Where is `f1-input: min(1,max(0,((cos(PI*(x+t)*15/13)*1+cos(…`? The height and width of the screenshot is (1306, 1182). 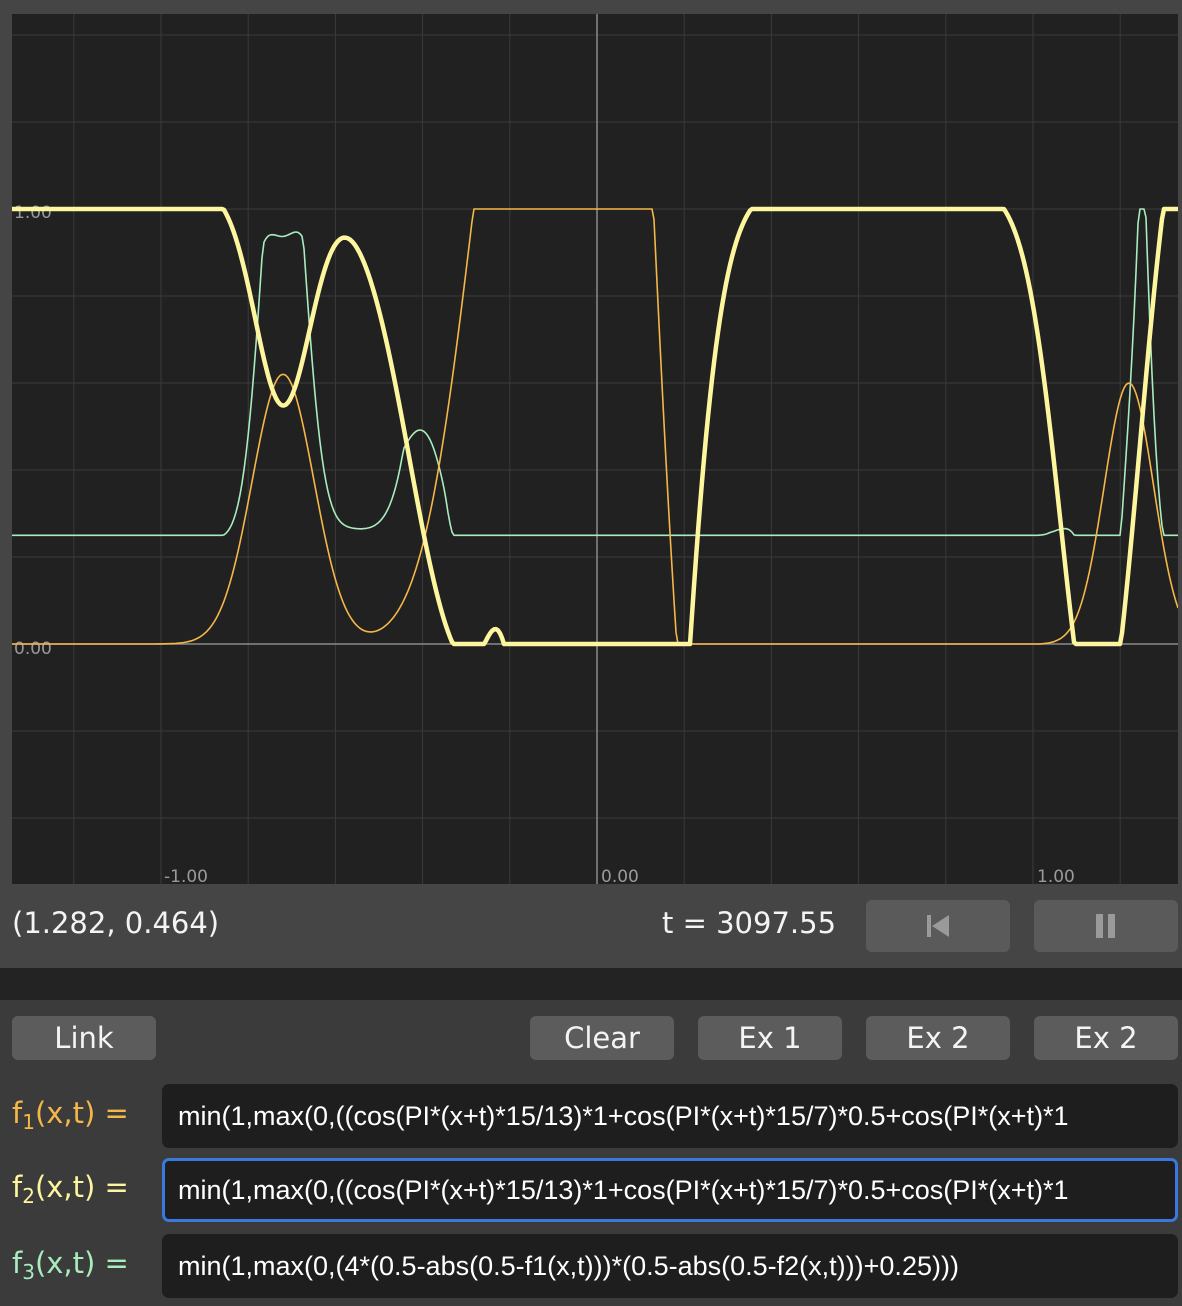 f1-input: min(1,max(0,((cos(PI*(x+t)*15/13)*1+cos(… is located at coordinates (670, 1116).